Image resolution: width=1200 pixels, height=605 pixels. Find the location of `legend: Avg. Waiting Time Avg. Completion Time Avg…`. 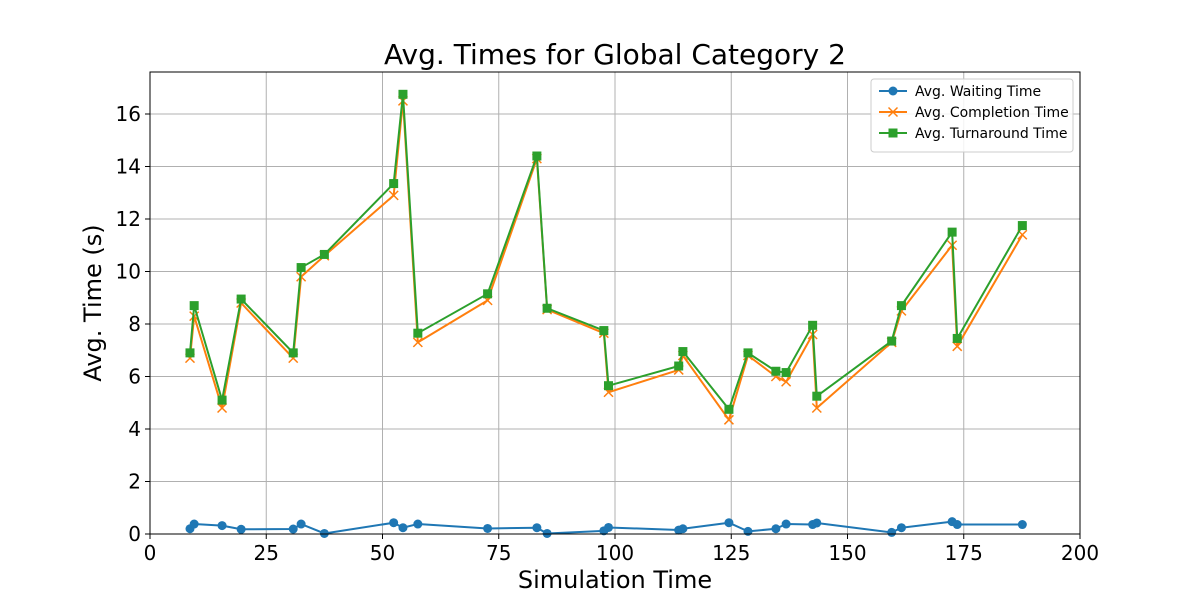

legend: Avg. Waiting Time Avg. Completion Time Avg… is located at coordinates (972, 115).